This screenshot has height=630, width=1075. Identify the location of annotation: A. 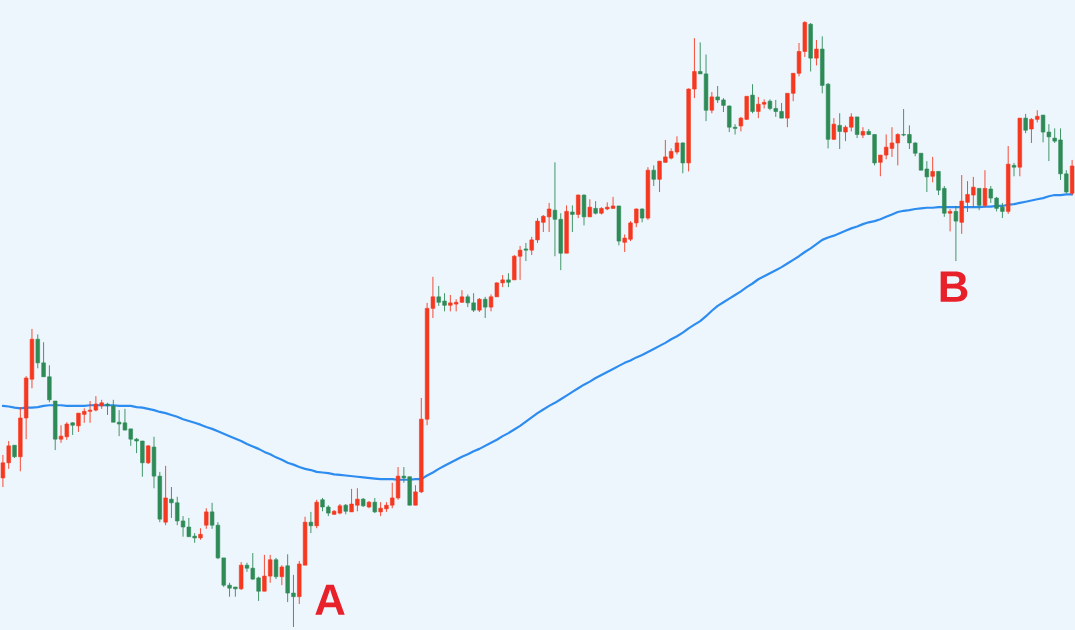
(330, 599).